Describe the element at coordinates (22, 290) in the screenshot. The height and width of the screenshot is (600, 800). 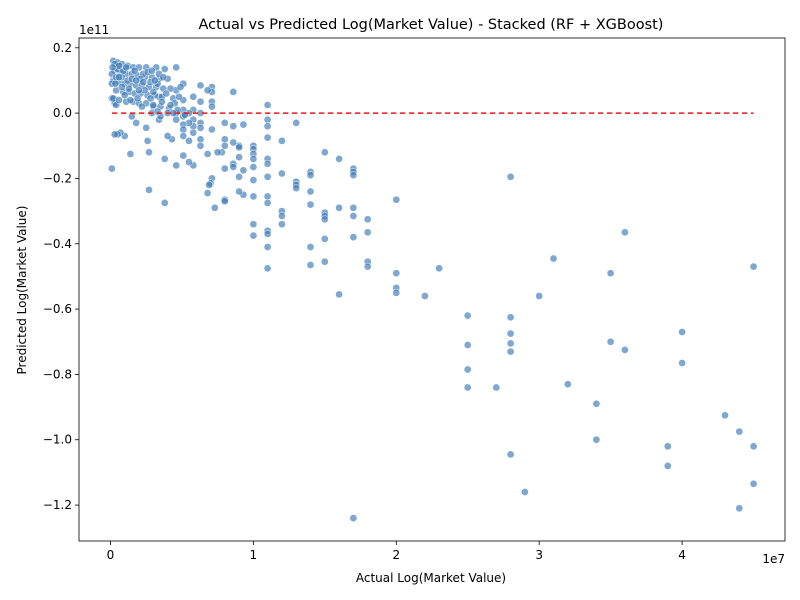
I see `y-axis-label: Predicted Log(Market Value)` at that location.